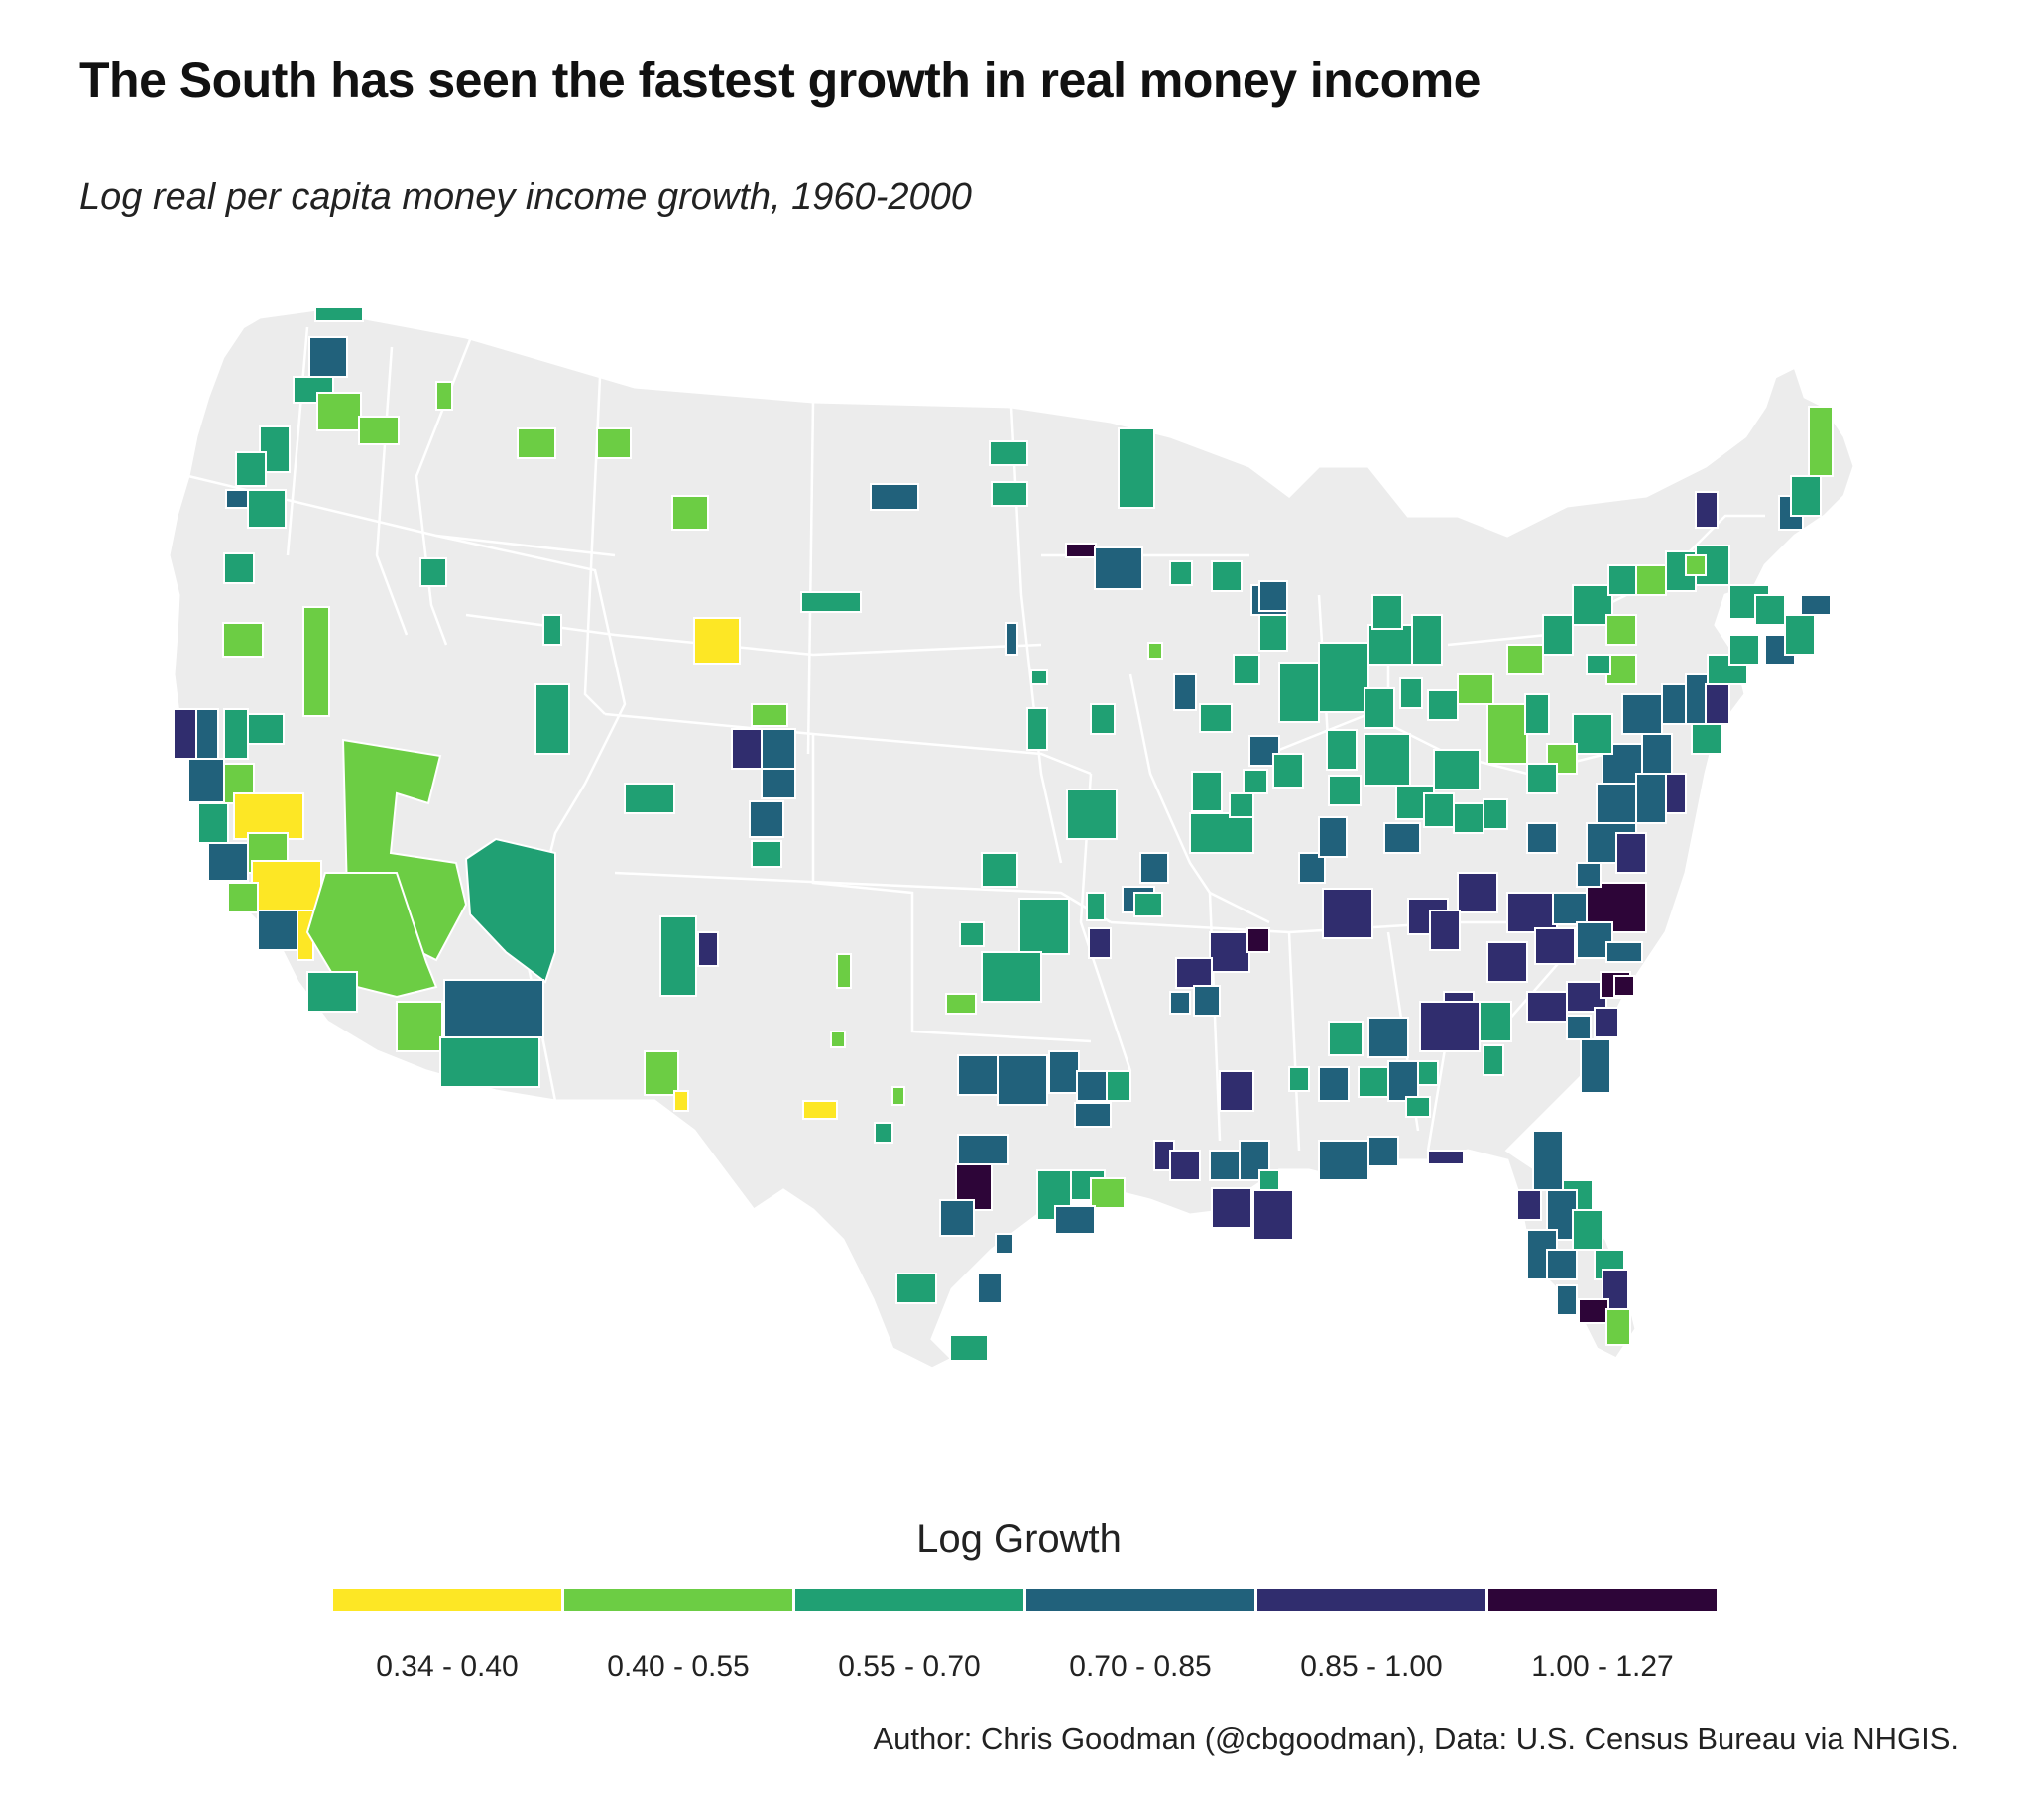 This screenshot has height=1820, width=2018. What do you see at coordinates (447, 1666) in the screenshot?
I see `legend-label: 0.34 - 0.40` at bounding box center [447, 1666].